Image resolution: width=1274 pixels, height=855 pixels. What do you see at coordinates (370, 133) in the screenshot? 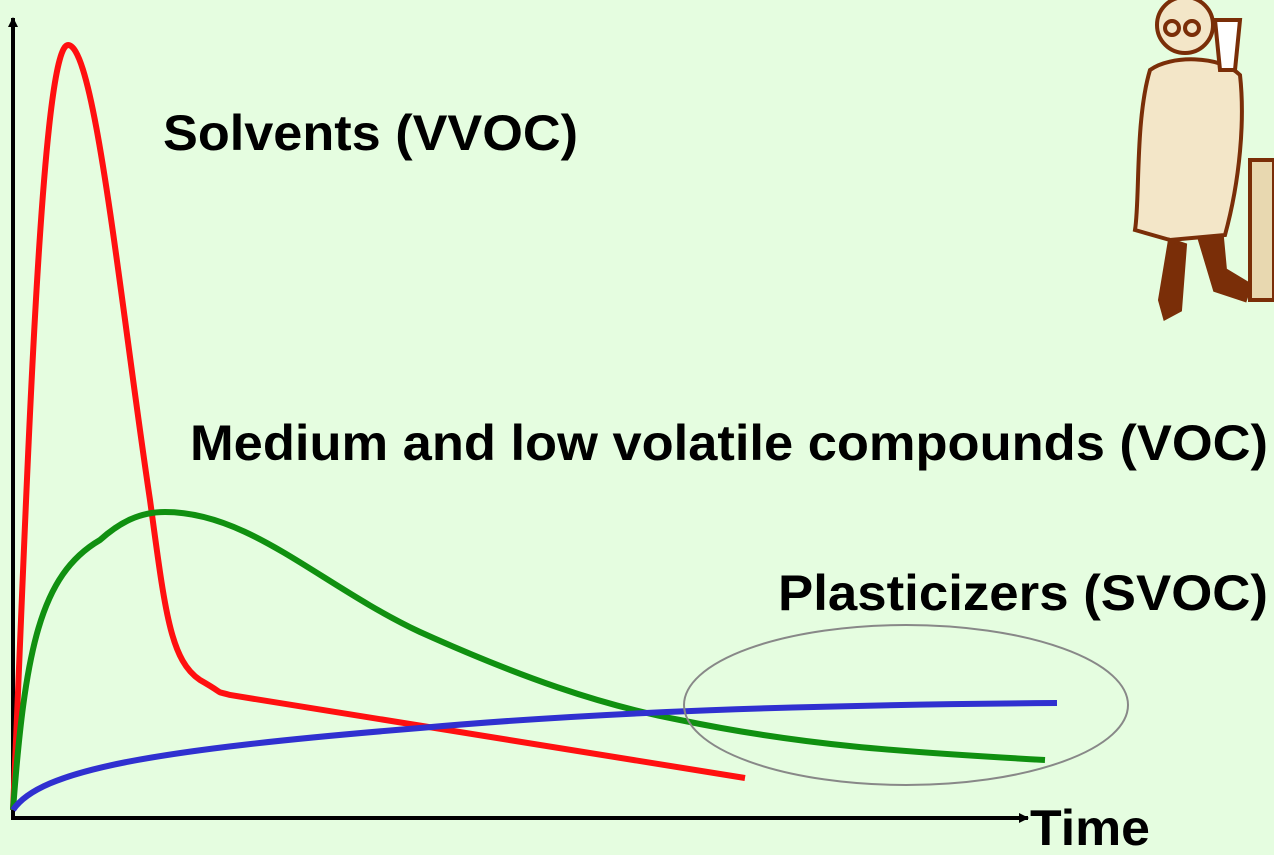
I see `solvents-label: Solvents (VVOC)` at bounding box center [370, 133].